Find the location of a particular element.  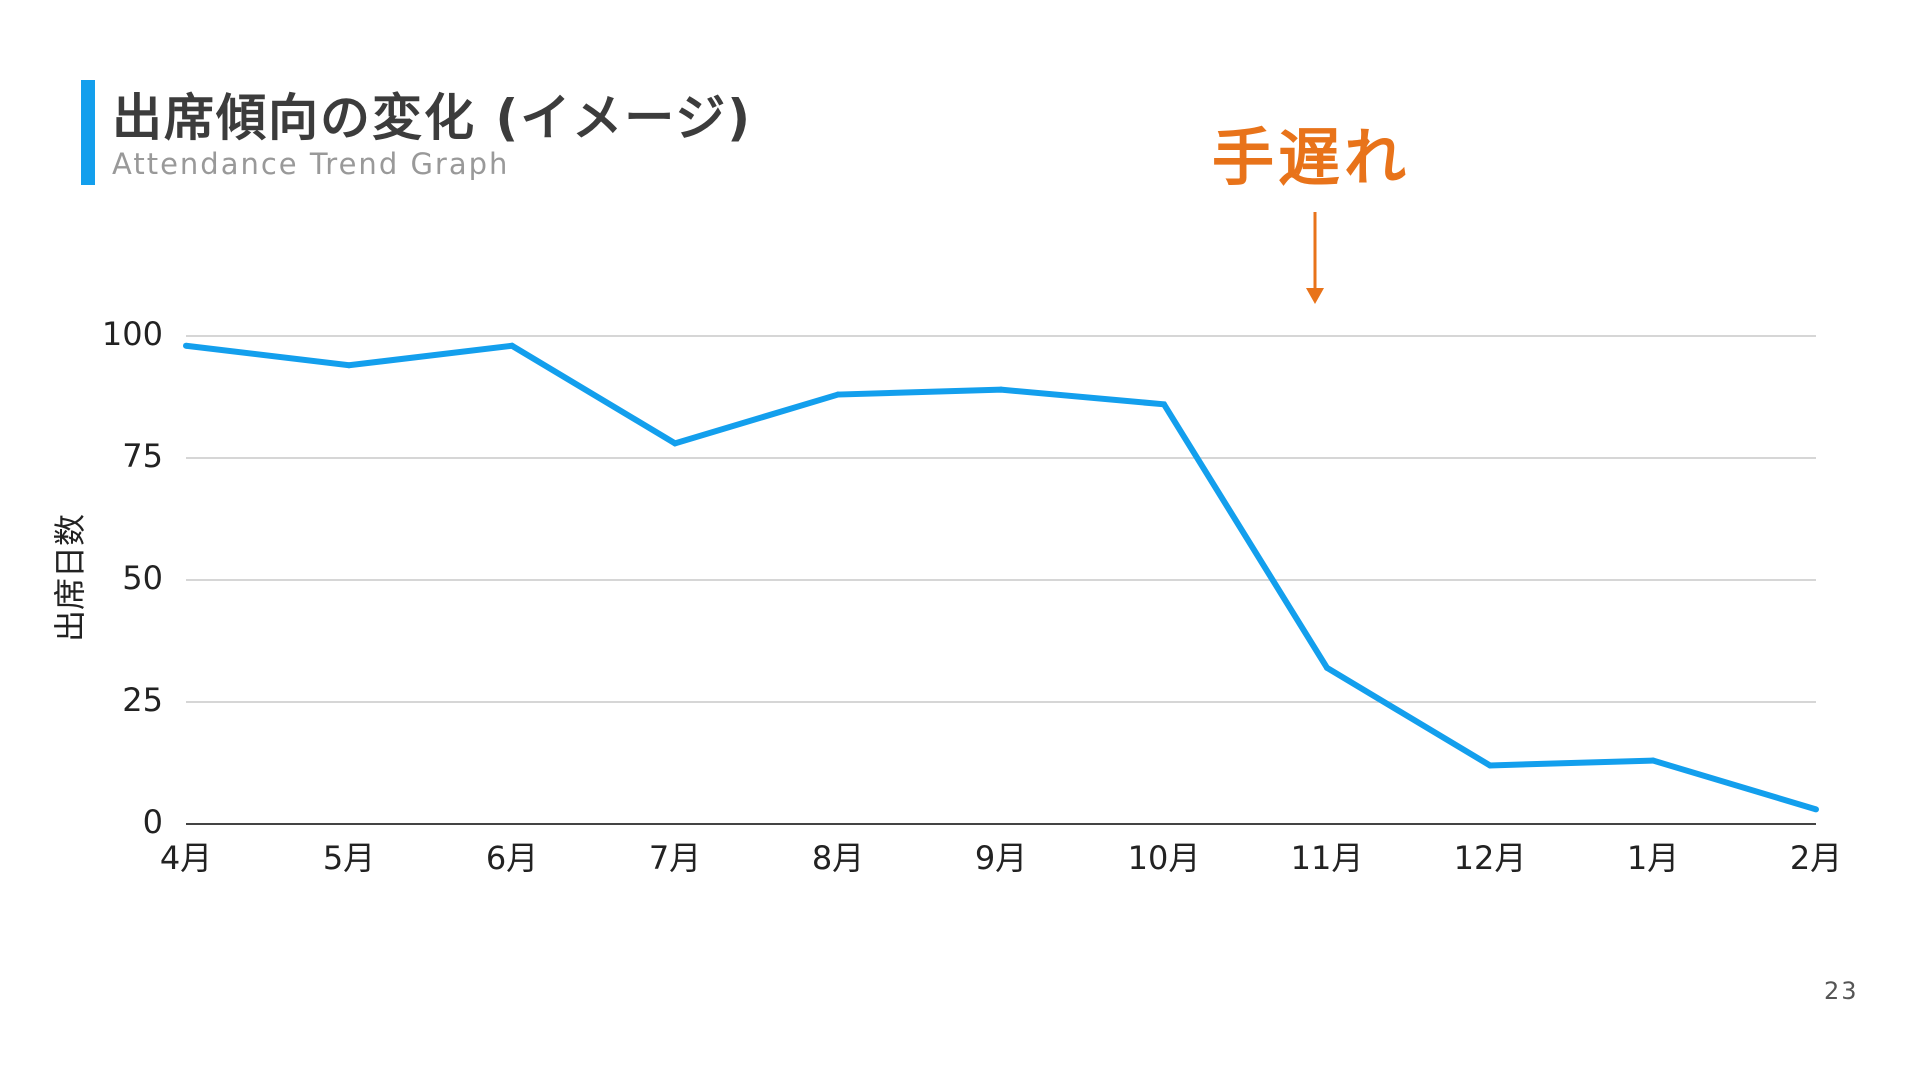

x-tick-label: 7月 is located at coordinates (675, 858).